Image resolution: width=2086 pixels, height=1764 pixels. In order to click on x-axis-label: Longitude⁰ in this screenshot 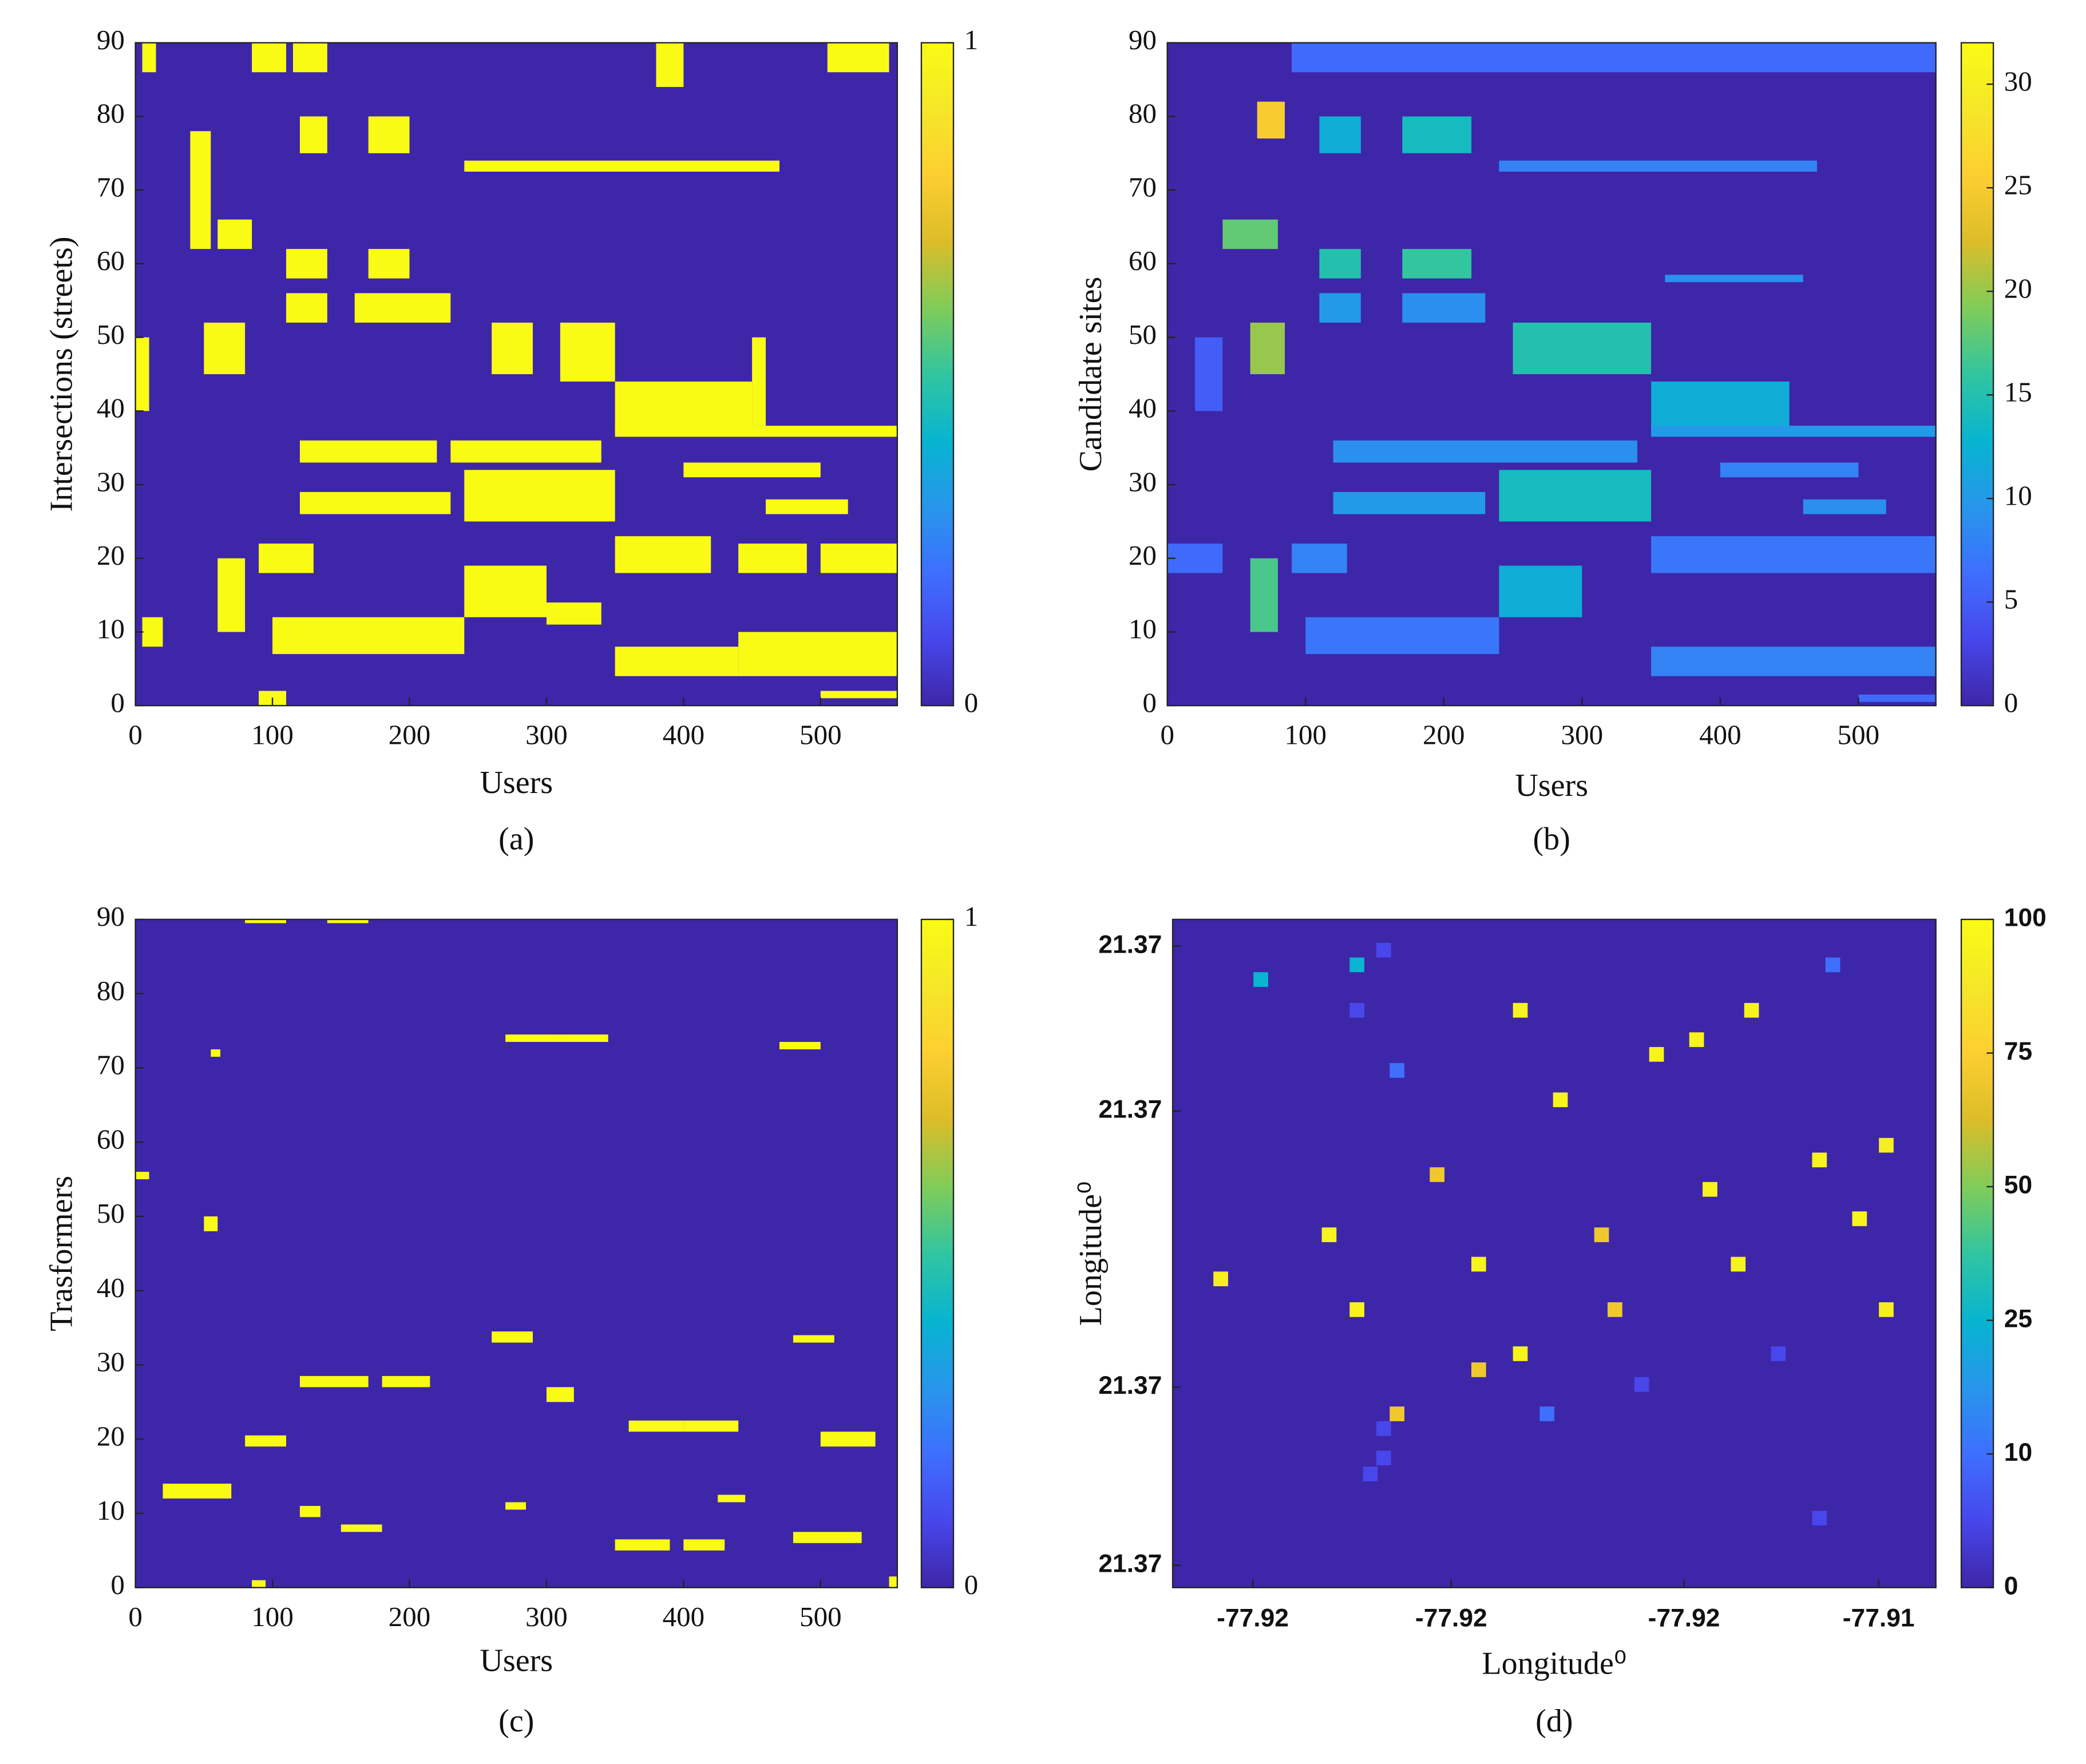, I will do `click(1554, 1663)`.